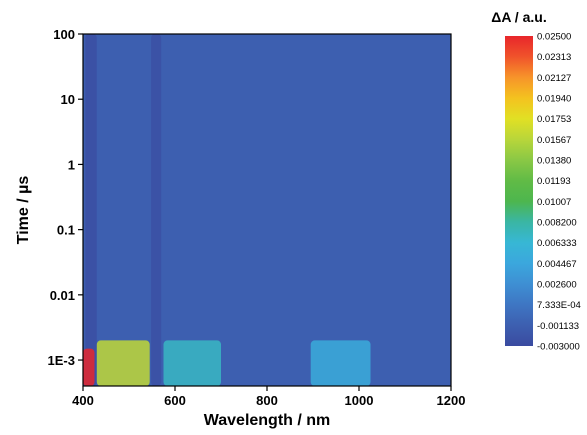 The width and height of the screenshot is (587, 435). Describe the element at coordinates (554, 78) in the screenshot. I see `colorbar-label: 0.02127` at that location.